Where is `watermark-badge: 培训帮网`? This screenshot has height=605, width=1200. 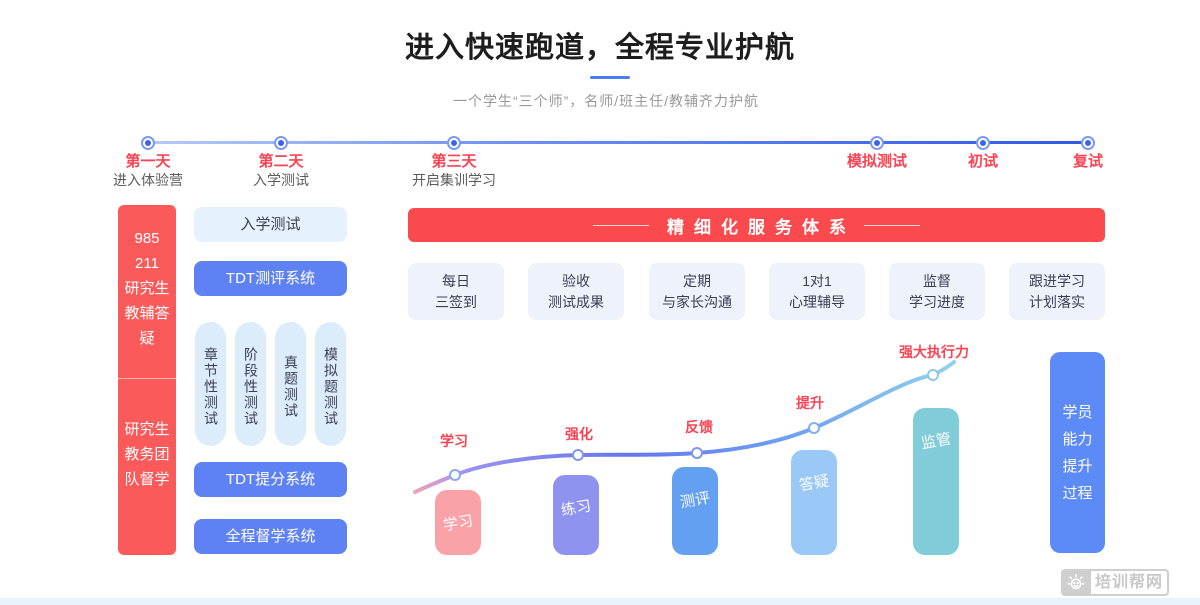
watermark-badge: 培训帮网 is located at coordinates (1115, 582).